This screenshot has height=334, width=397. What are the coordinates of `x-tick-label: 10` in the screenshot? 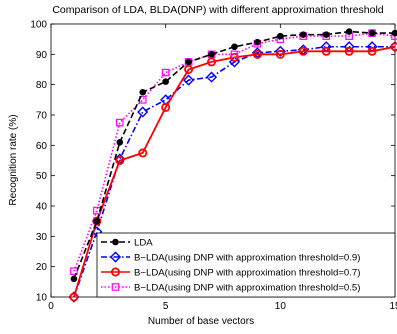 It's located at (281, 306).